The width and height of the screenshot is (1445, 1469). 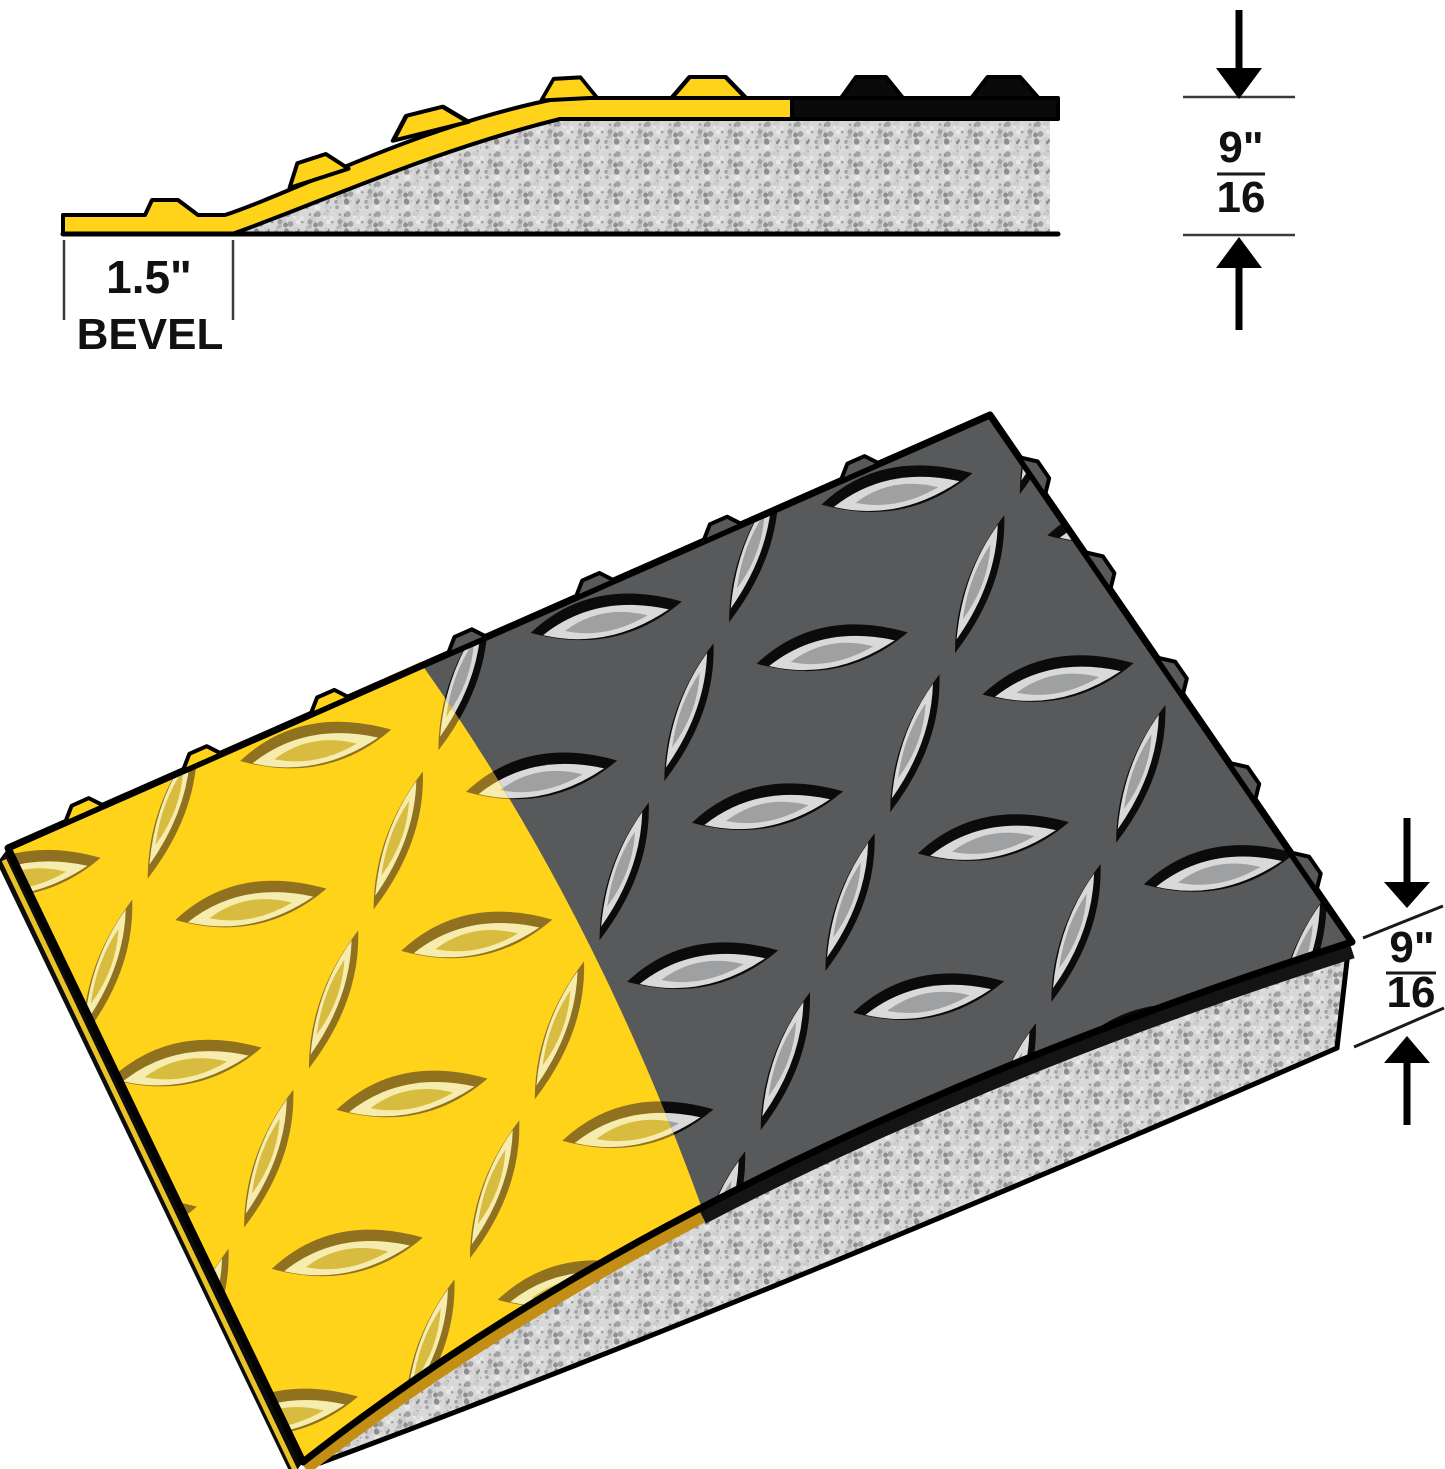 What do you see at coordinates (664, 132) in the screenshot?
I see `cross-section-tread-bumps` at bounding box center [664, 132].